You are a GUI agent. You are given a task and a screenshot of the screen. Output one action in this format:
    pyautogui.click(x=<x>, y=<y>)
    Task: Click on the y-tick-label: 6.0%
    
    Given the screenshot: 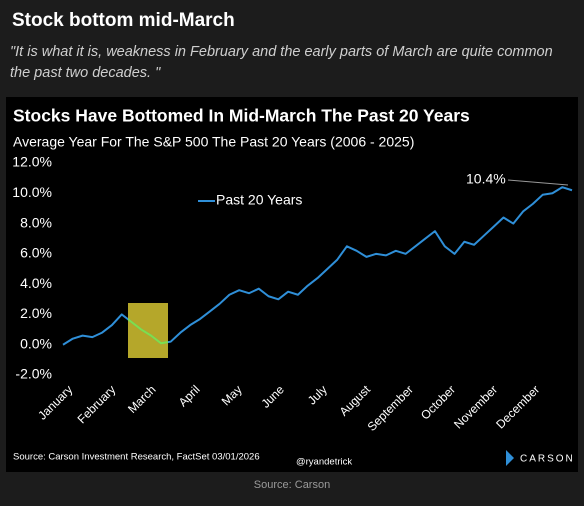 What is the action you would take?
    pyautogui.click(x=36, y=253)
    